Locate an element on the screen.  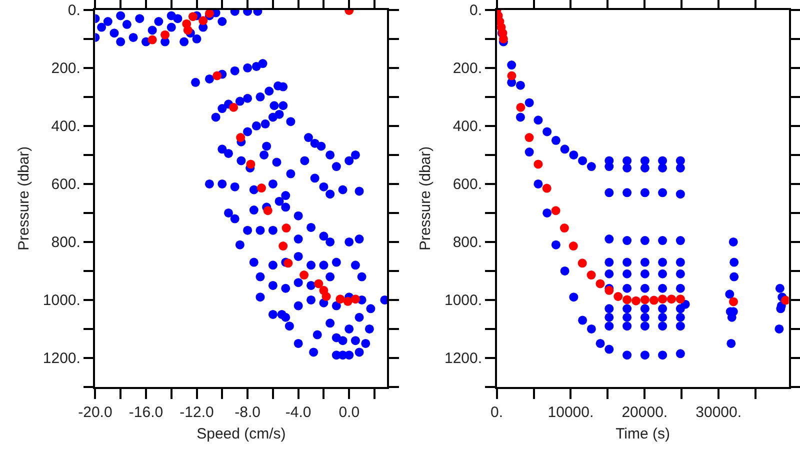
x-tick-label: -12.0 is located at coordinates (197, 412).